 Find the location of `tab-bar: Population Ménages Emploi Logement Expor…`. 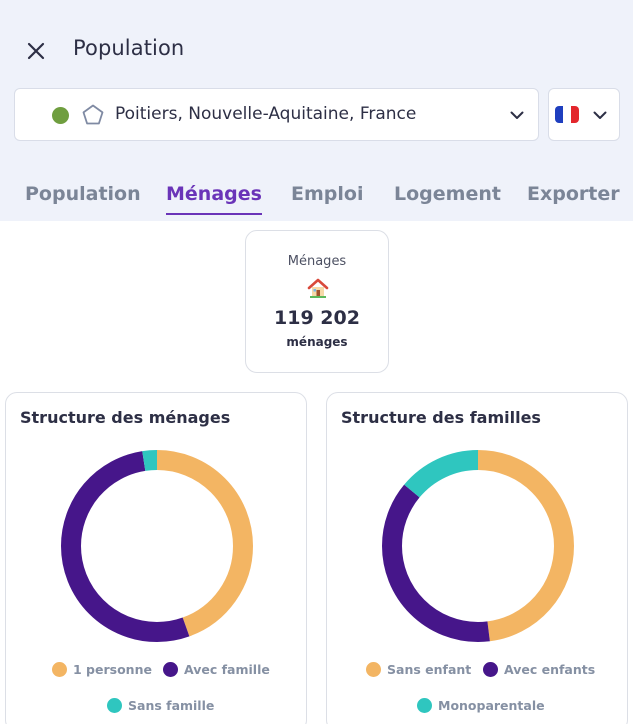

tab-bar: Population Ménages Emploi Logement Expor… is located at coordinates (316, 202).